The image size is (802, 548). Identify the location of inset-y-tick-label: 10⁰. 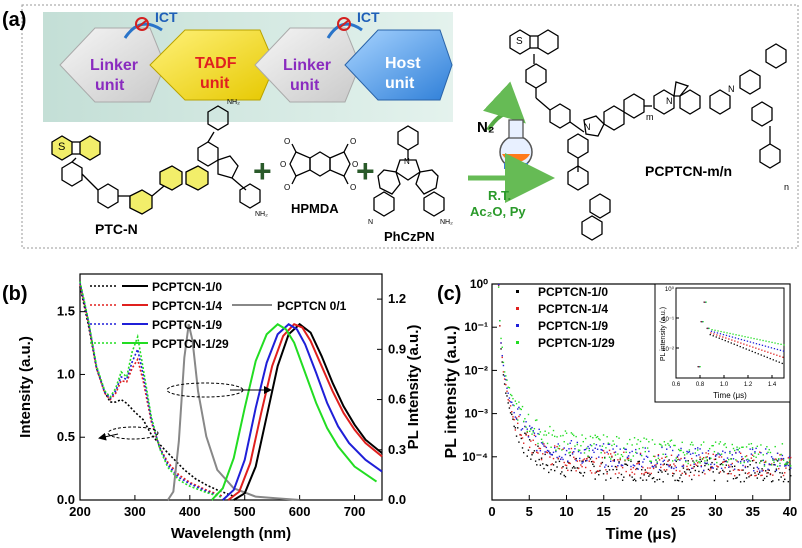
(670, 289).